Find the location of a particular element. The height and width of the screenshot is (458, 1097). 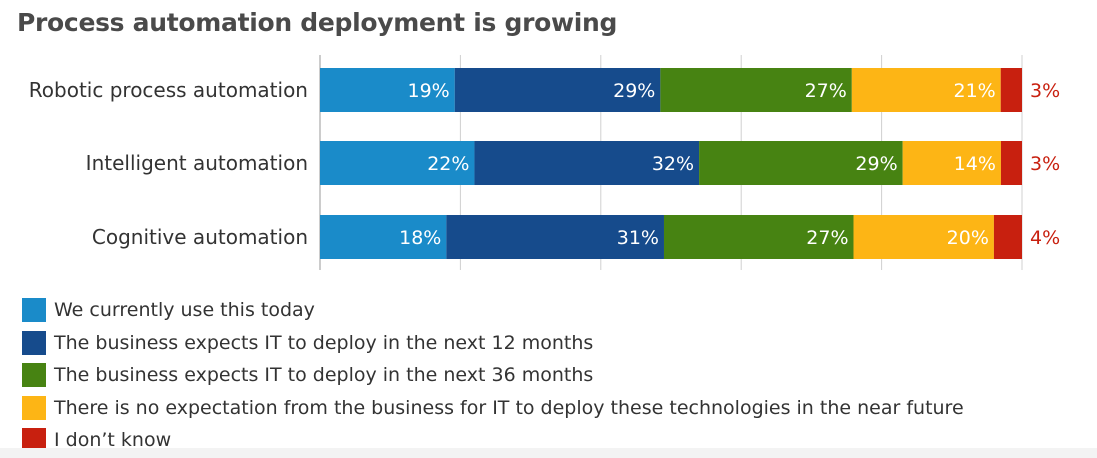

data-label: 14% is located at coordinates (975, 164).